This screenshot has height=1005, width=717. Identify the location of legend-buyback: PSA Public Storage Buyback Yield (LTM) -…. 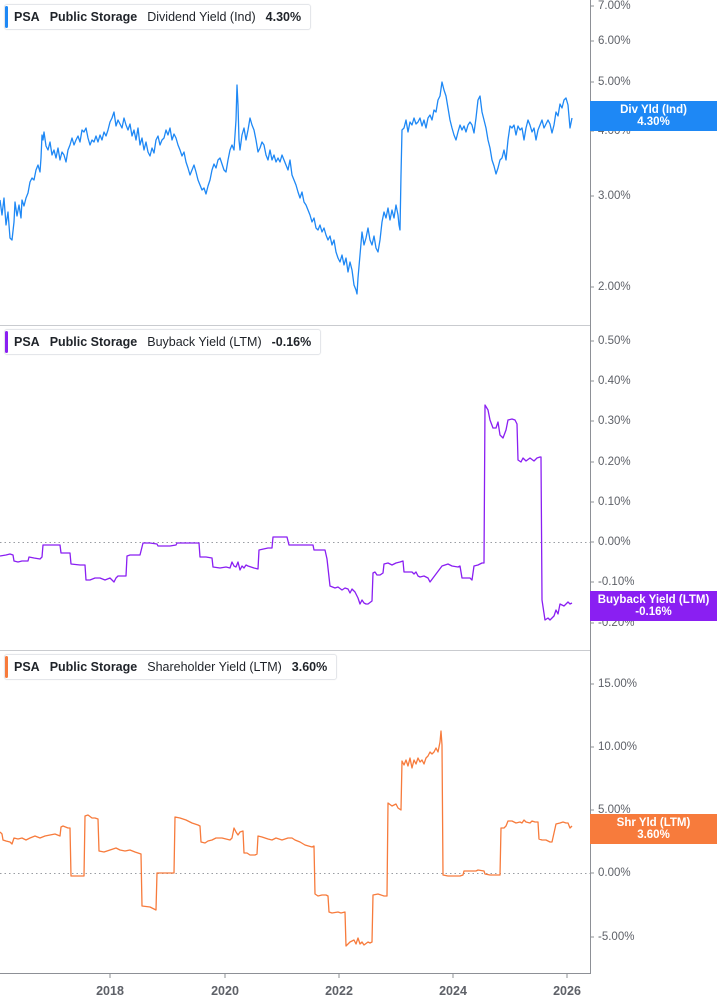
(163, 342).